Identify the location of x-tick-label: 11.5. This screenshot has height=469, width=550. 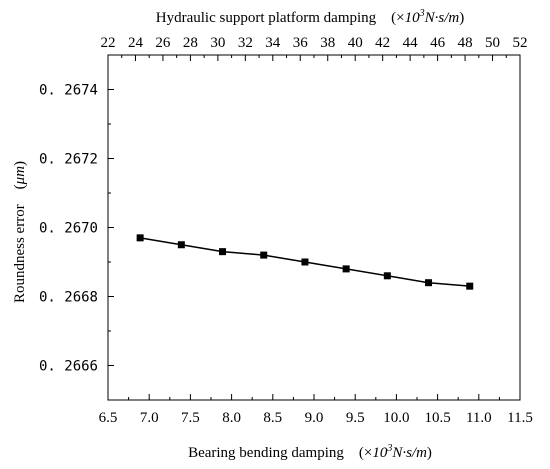
(520, 418).